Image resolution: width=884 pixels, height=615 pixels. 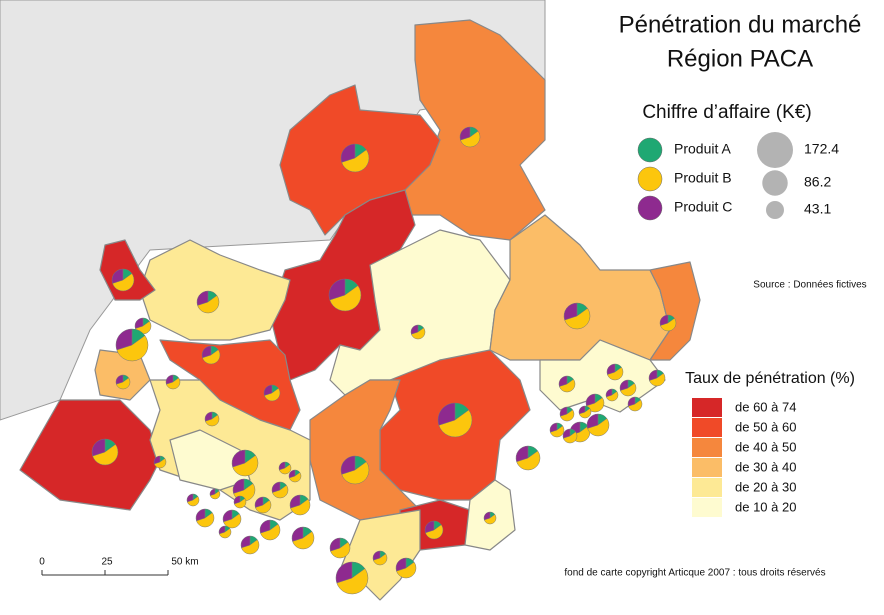 What do you see at coordinates (703, 178) in the screenshot?
I see `product-label: Produit B` at bounding box center [703, 178].